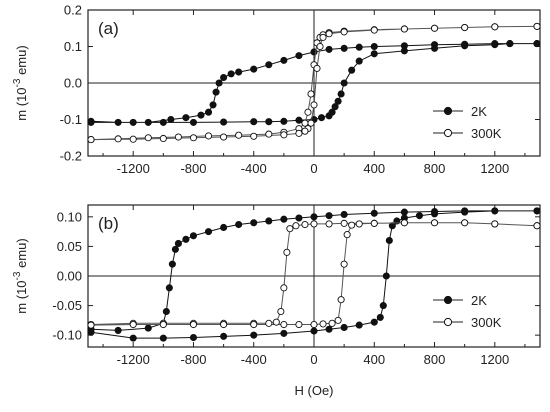 The width and height of the screenshot is (550, 412). Describe the element at coordinates (73, 10) in the screenshot. I see `y-tick-label: 0.2` at that location.